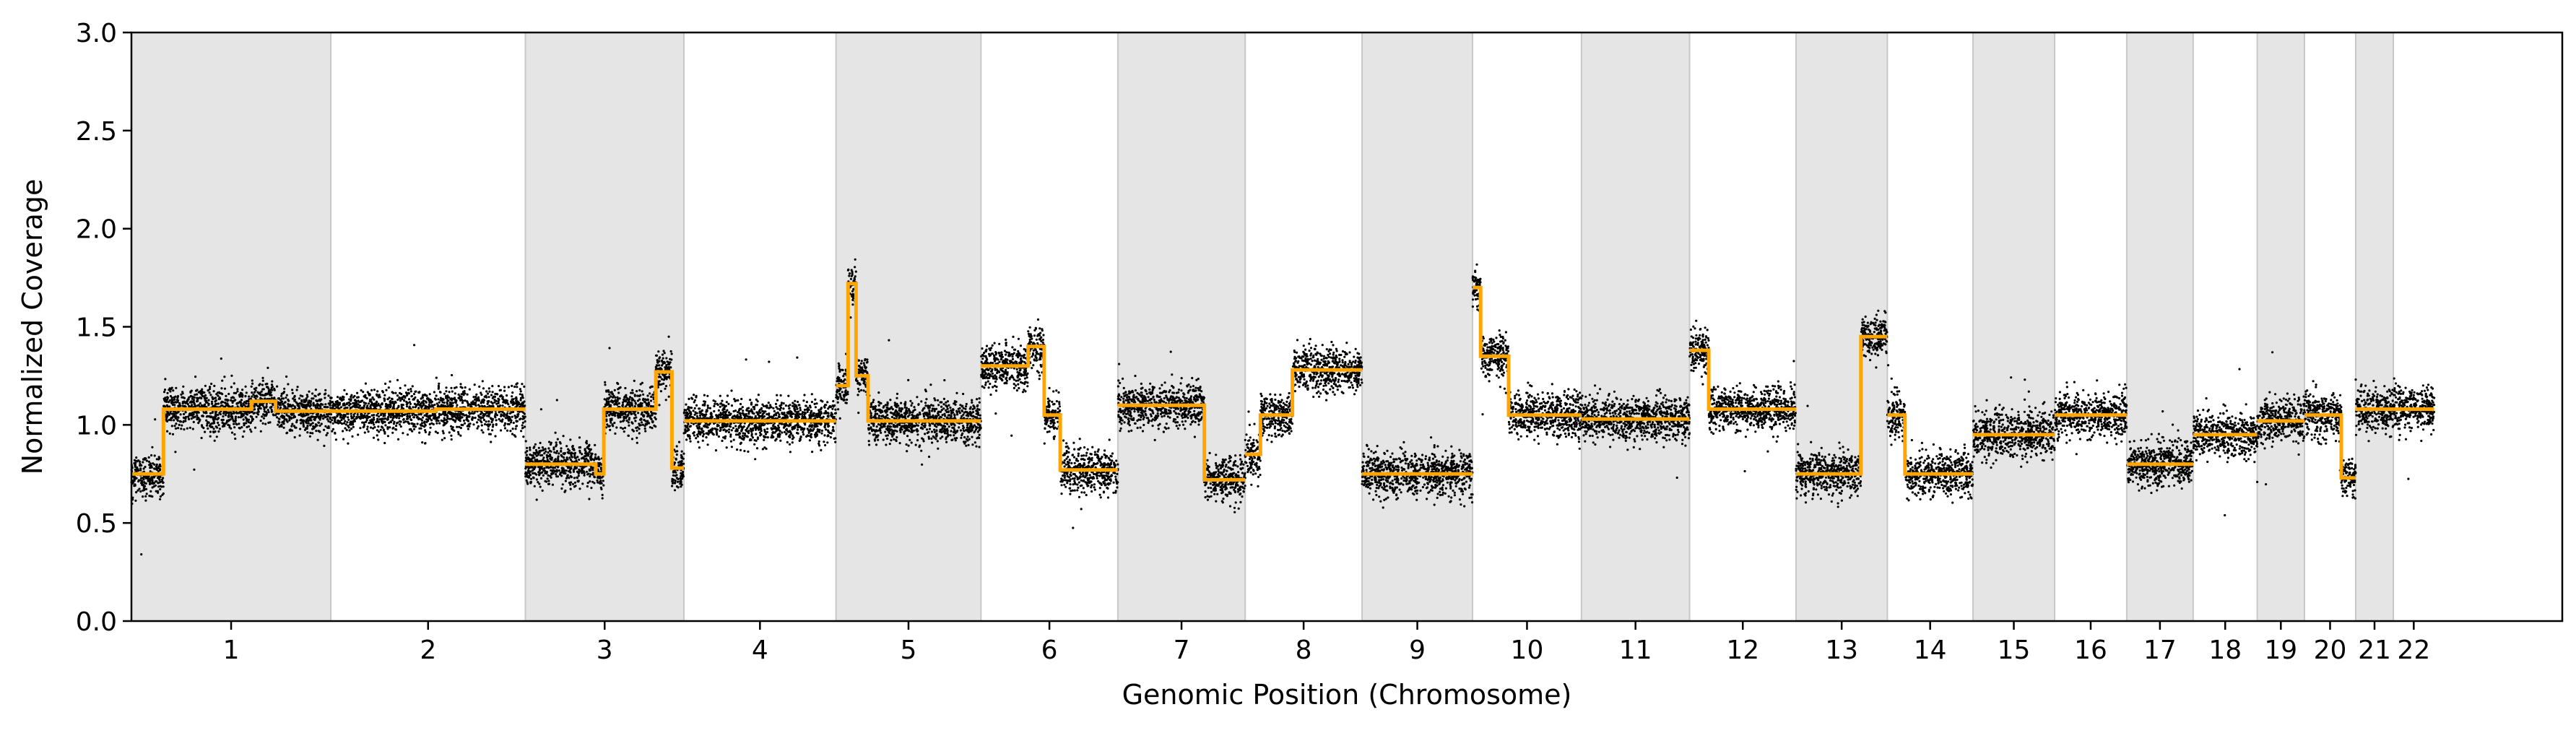 Image resolution: width=2576 pixels, height=733 pixels. What do you see at coordinates (2090, 650) in the screenshot?
I see `chromosome-label-16: 16` at bounding box center [2090, 650].